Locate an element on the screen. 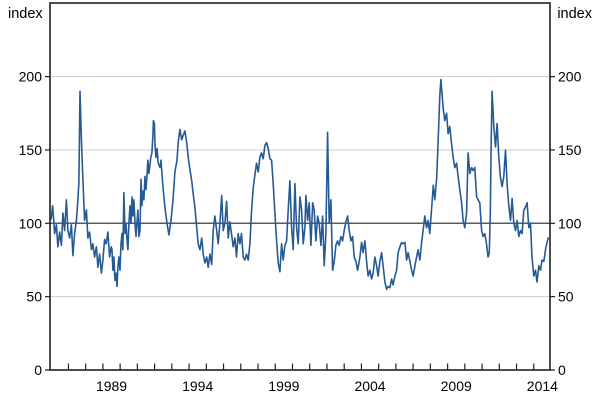 Image resolution: width=600 pixels, height=400 pixels. x-tick-label-1989: 1989 is located at coordinates (111, 386).